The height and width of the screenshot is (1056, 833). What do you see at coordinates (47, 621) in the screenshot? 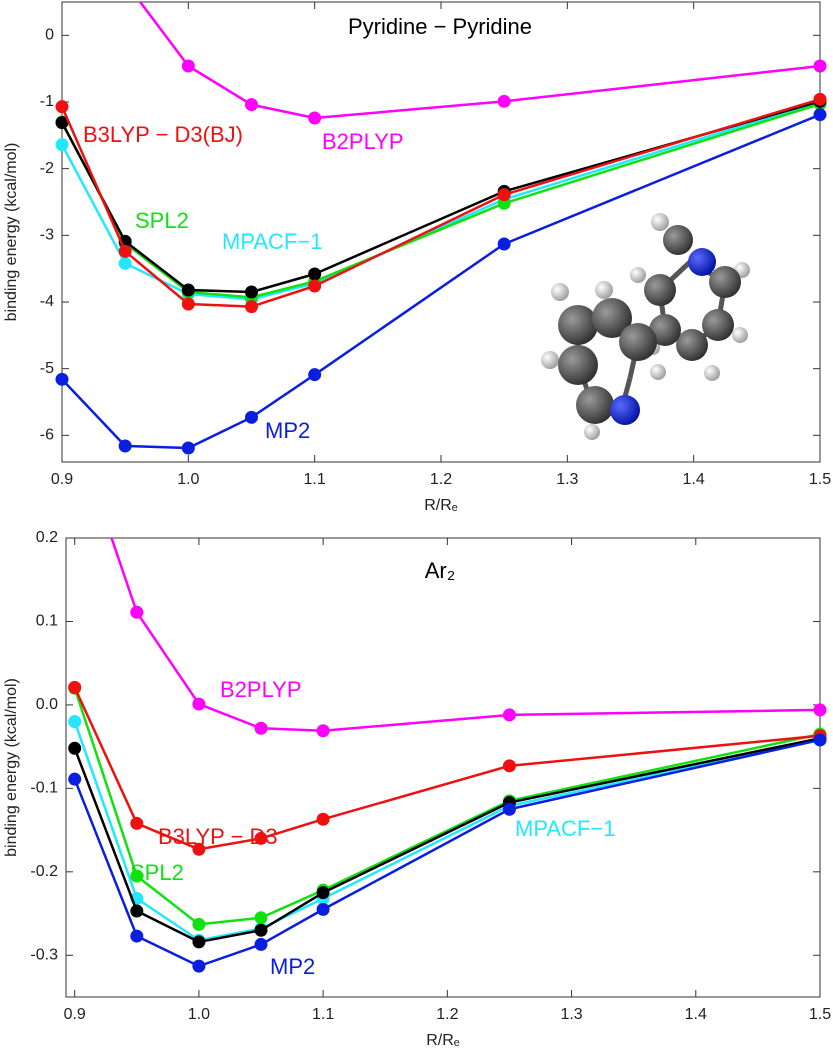
I see `y-tick-label: 0.1` at bounding box center [47, 621].